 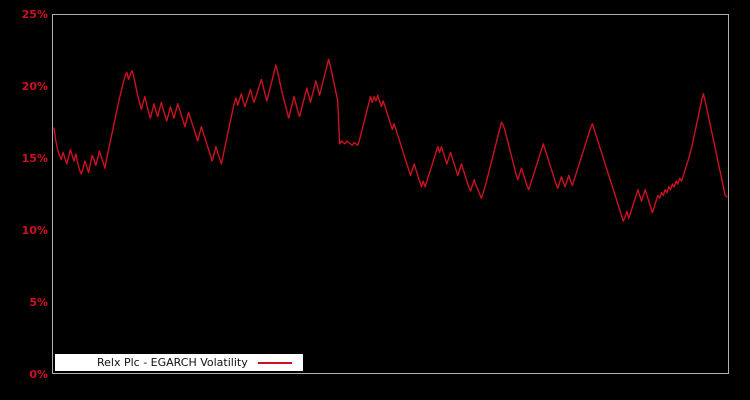 I want to click on y-tick-label-15: 15%, so click(x=34, y=158).